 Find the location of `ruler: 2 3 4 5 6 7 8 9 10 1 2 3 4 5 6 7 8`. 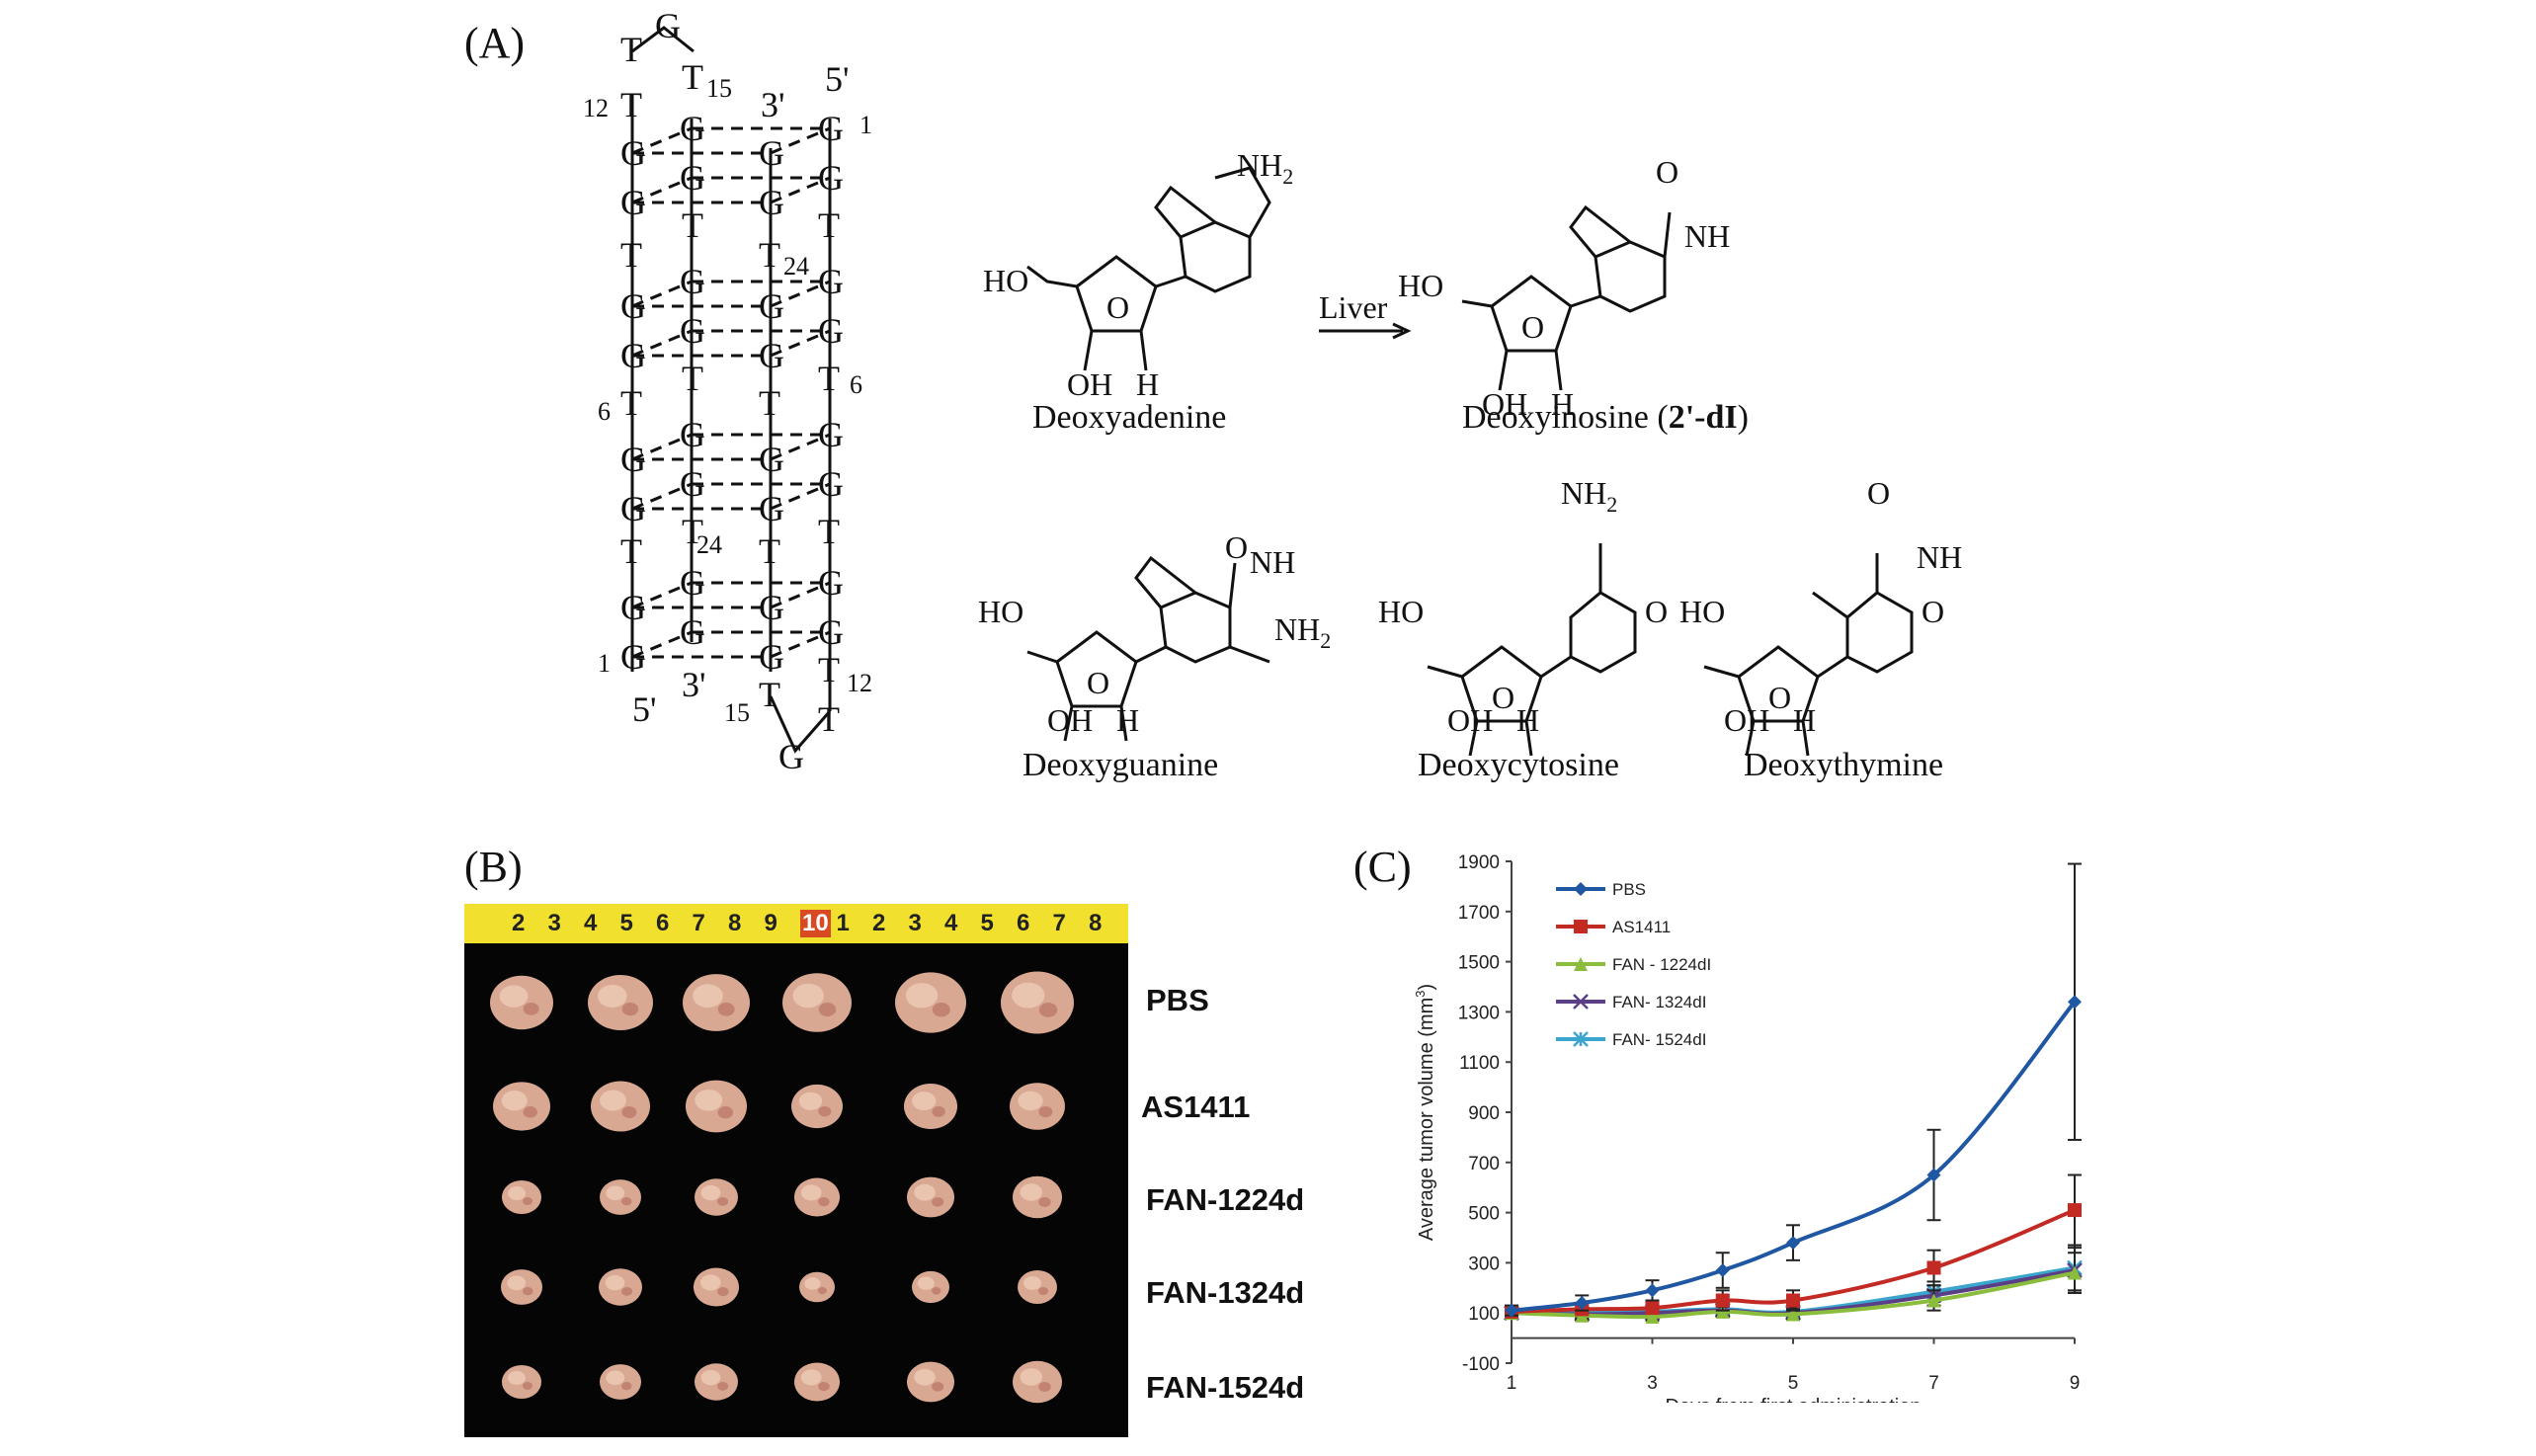

ruler: 2 3 4 5 6 7 8 9 10 1 2 3 4 5 6 7 8 is located at coordinates (796, 923).